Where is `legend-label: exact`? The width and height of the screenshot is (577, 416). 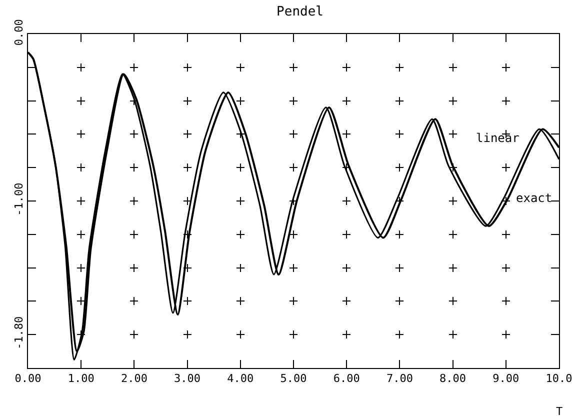 legend-label: exact is located at coordinates (534, 198).